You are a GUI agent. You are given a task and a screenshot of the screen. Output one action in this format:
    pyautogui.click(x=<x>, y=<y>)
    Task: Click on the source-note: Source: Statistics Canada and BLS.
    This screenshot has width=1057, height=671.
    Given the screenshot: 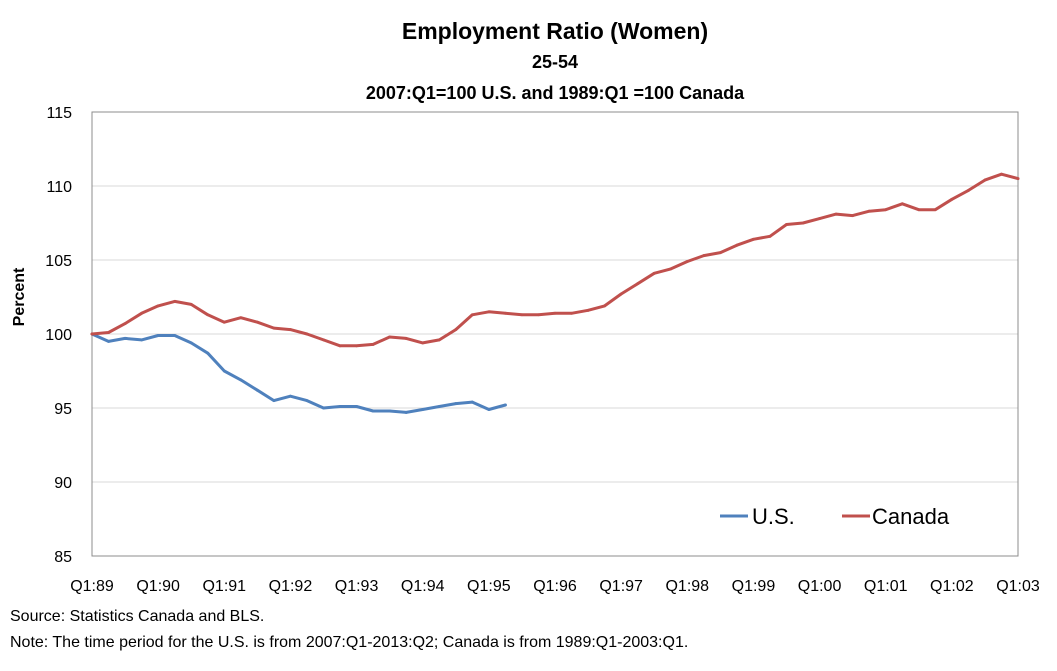 What is the action you would take?
    pyautogui.click(x=137, y=616)
    